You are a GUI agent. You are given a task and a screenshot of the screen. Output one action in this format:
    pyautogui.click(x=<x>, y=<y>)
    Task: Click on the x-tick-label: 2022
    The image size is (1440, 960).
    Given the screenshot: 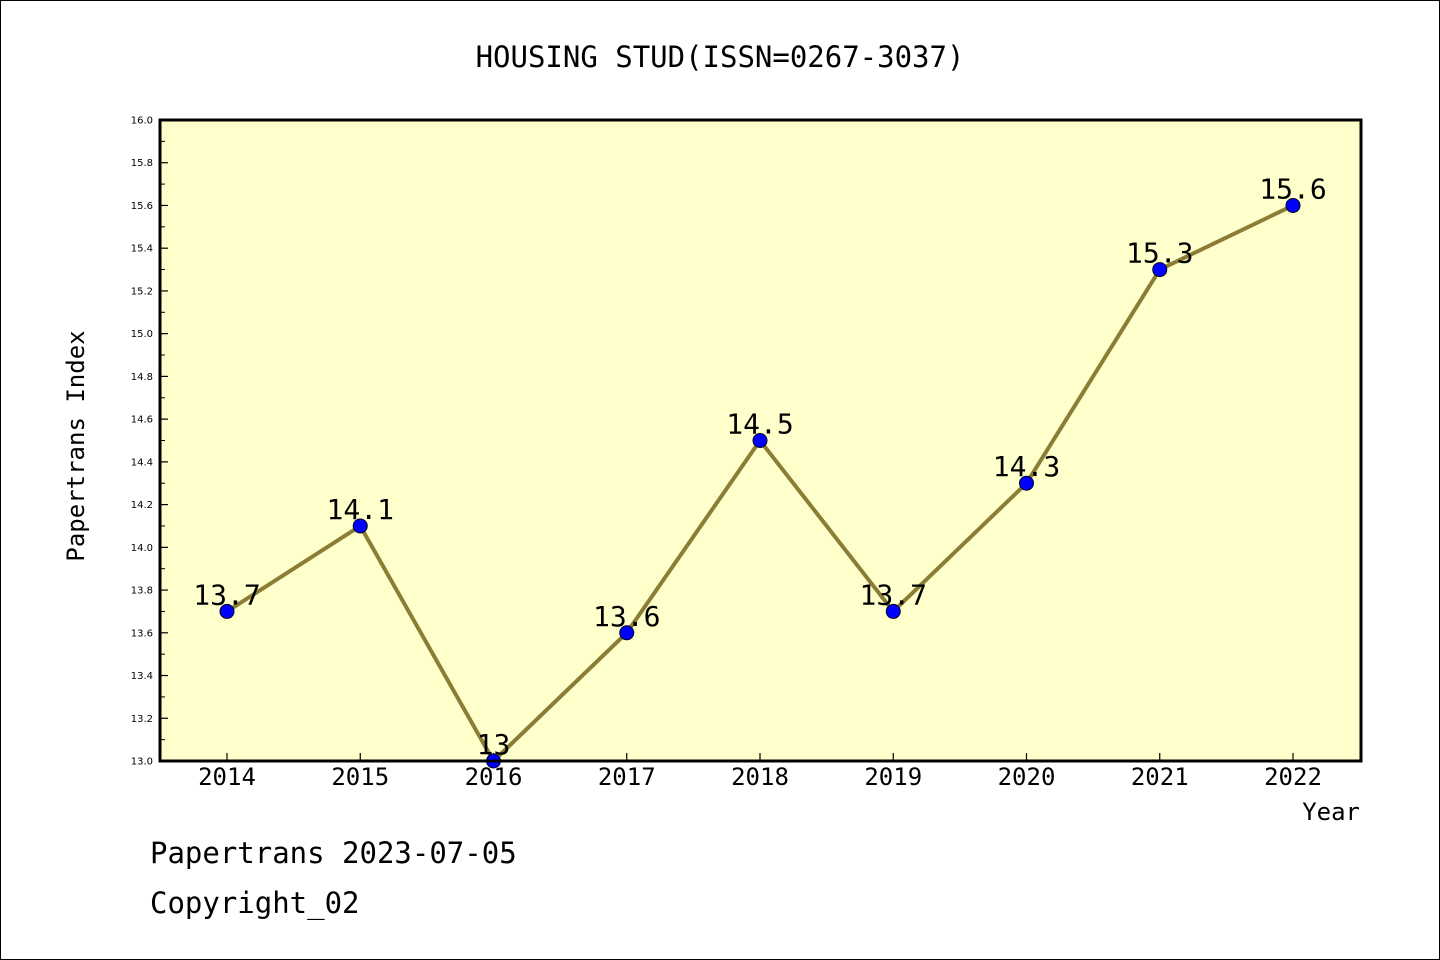 What is the action you would take?
    pyautogui.click(x=1293, y=777)
    